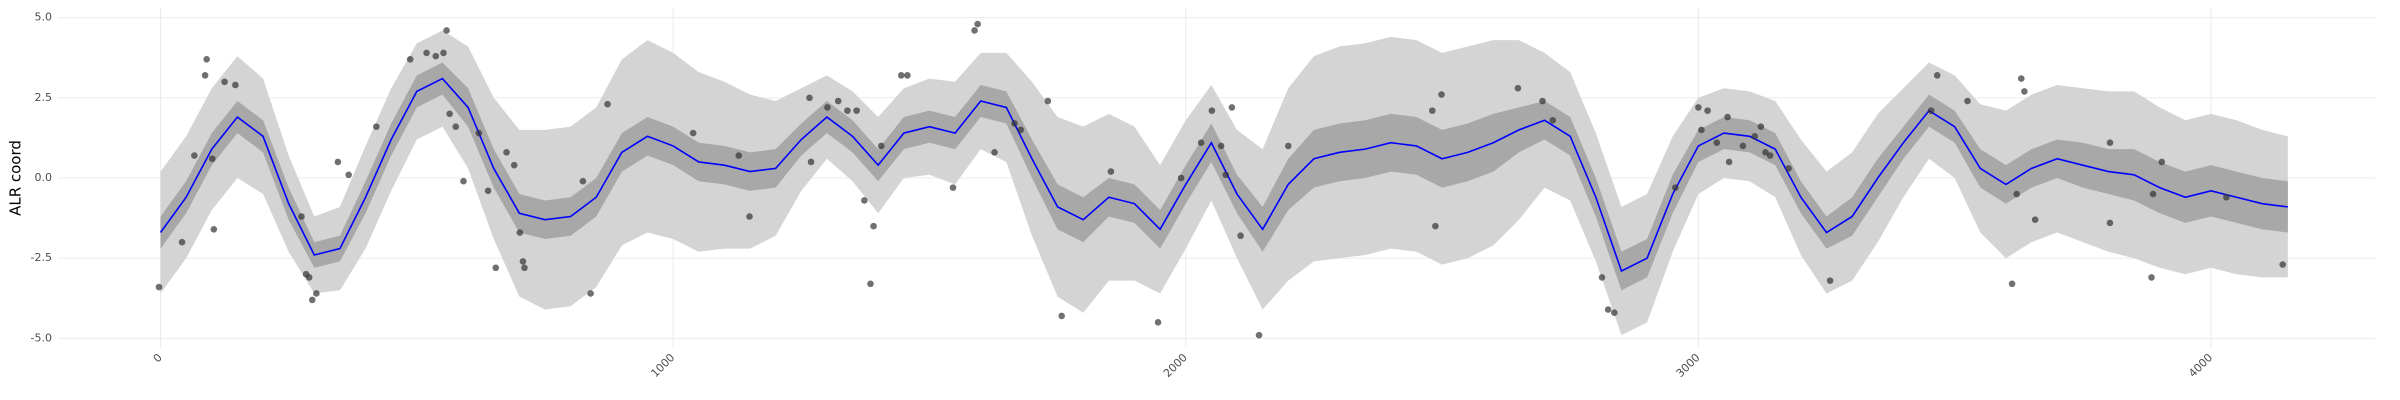 This screenshot has height=400, width=2400. What do you see at coordinates (16, 178) in the screenshot?
I see `y-axis-label: ALR coord` at bounding box center [16, 178].